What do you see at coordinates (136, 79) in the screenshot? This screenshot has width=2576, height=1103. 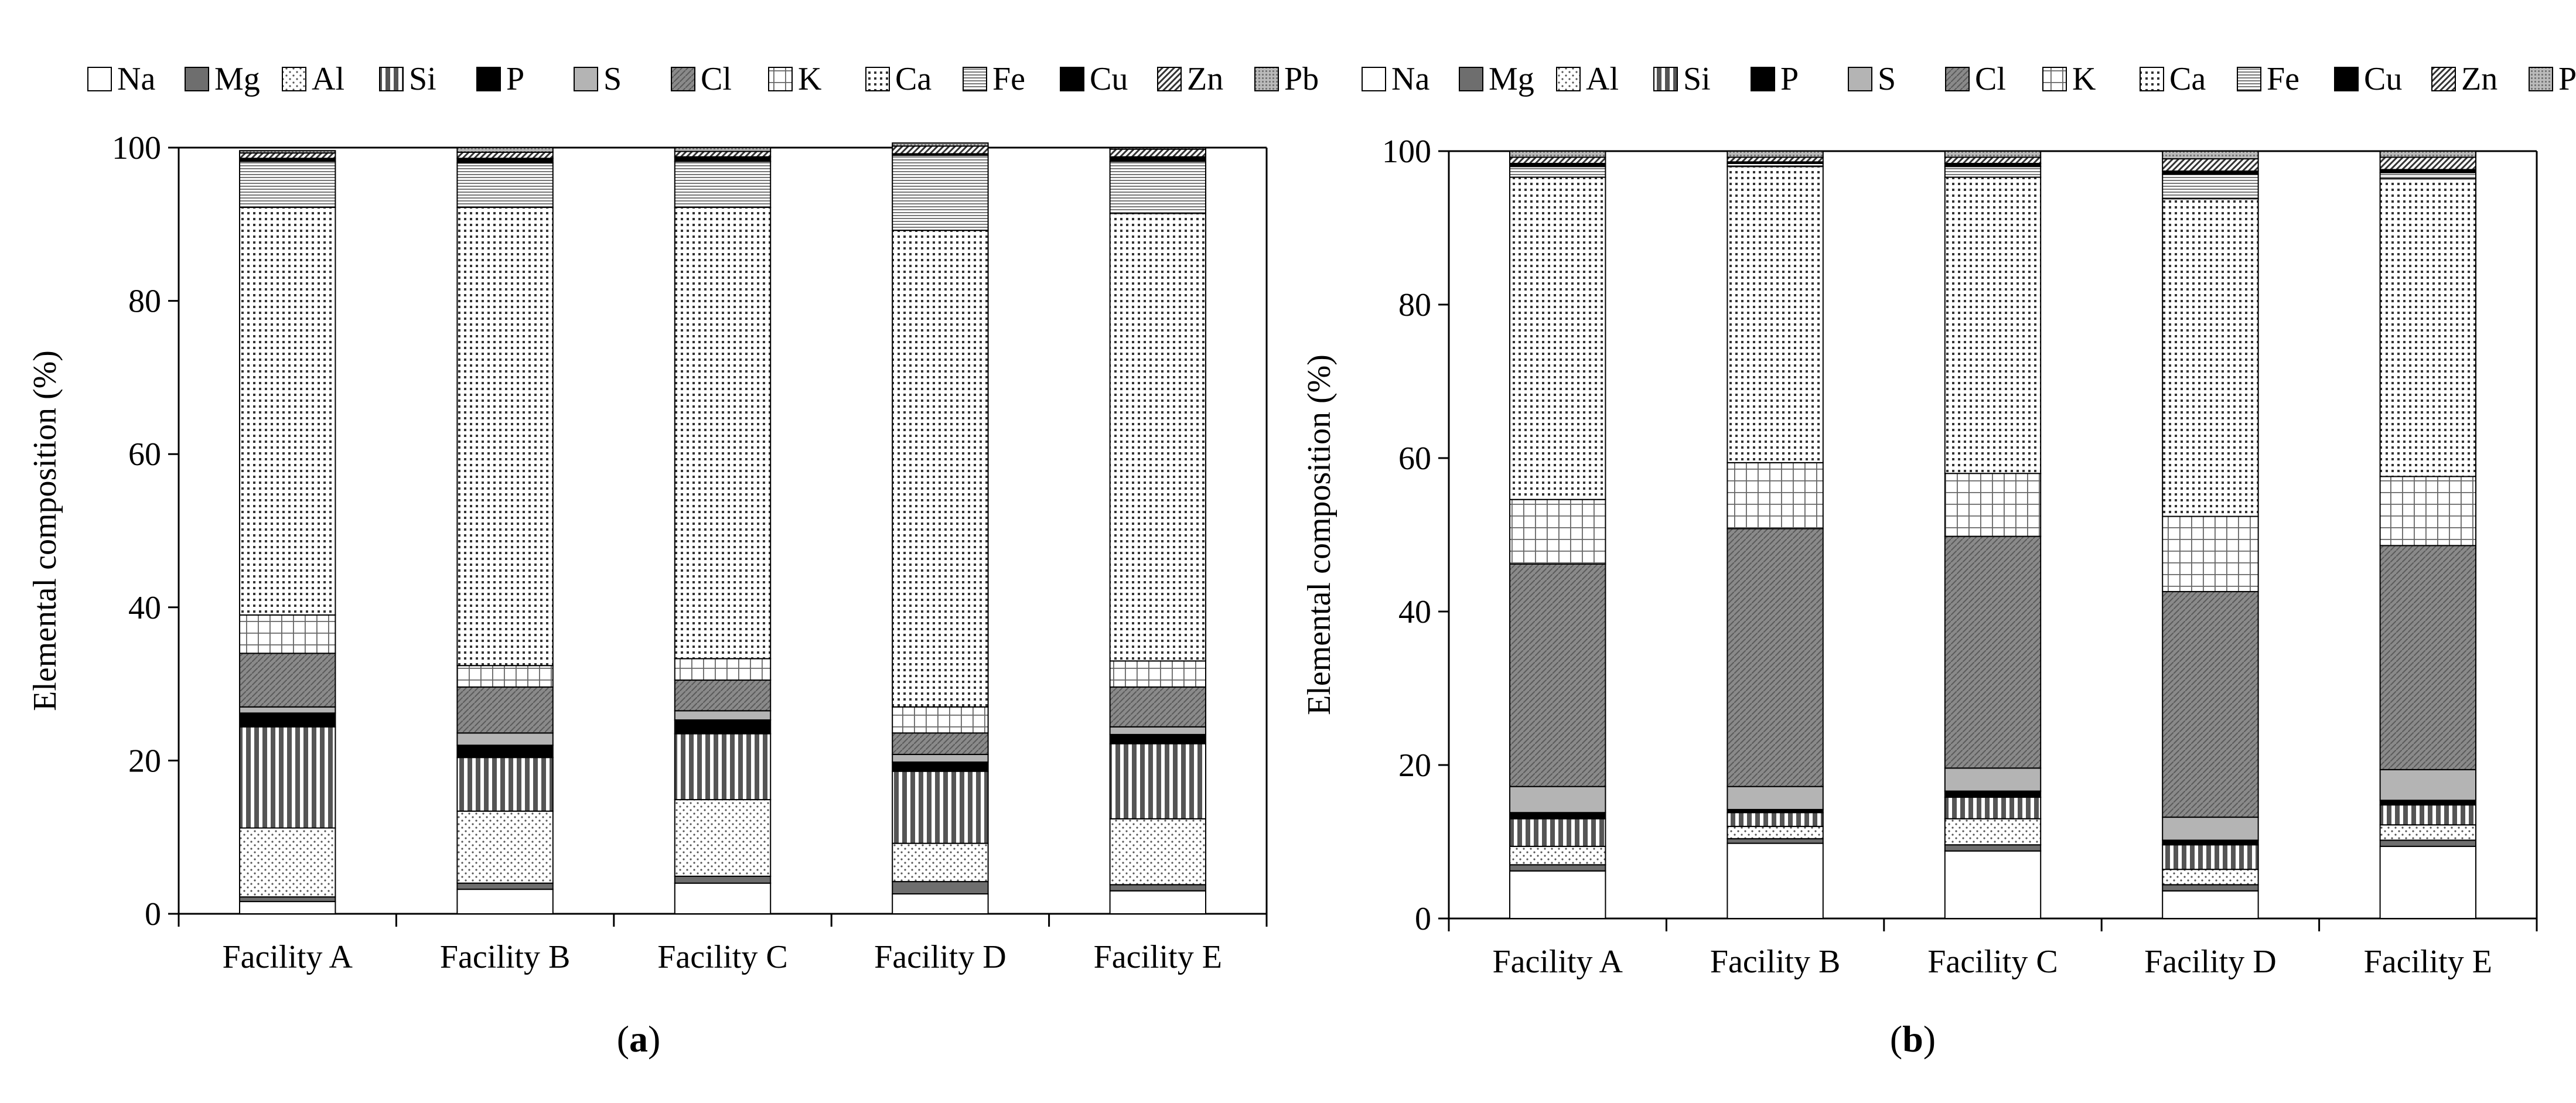 I see `legend-label-na: Na` at bounding box center [136, 79].